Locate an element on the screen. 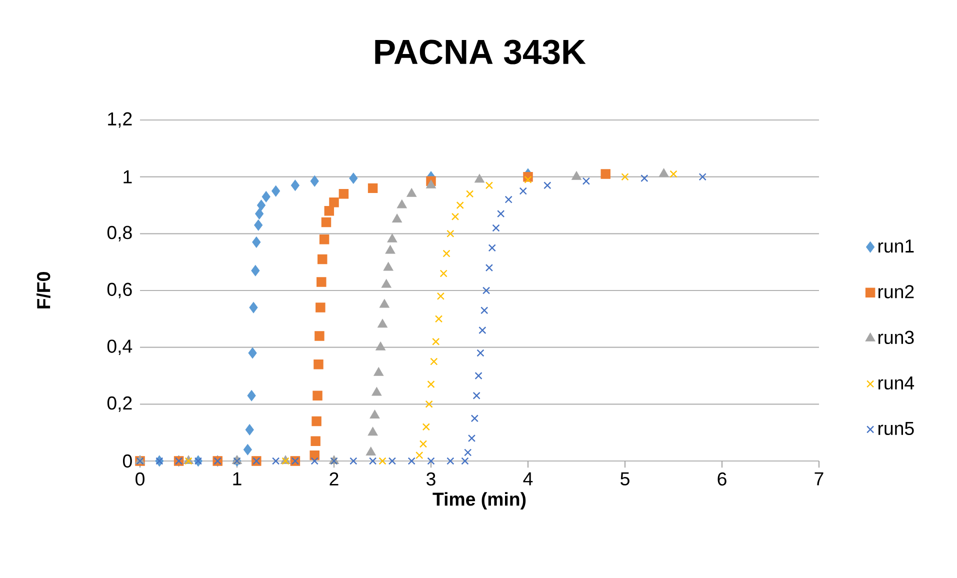 This screenshot has height=578, width=957. legend-label: run5 is located at coordinates (896, 429).